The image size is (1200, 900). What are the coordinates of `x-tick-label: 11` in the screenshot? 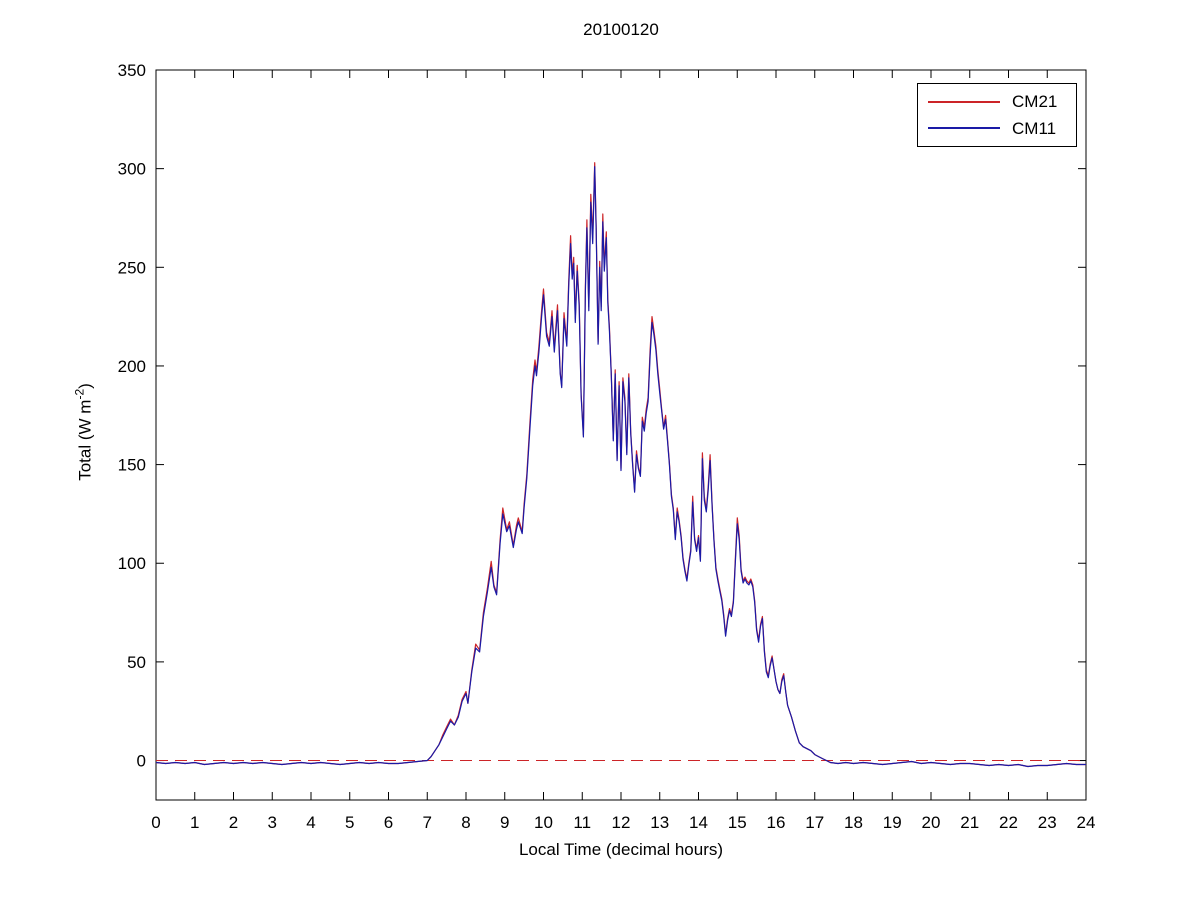 It's located at (582, 822).